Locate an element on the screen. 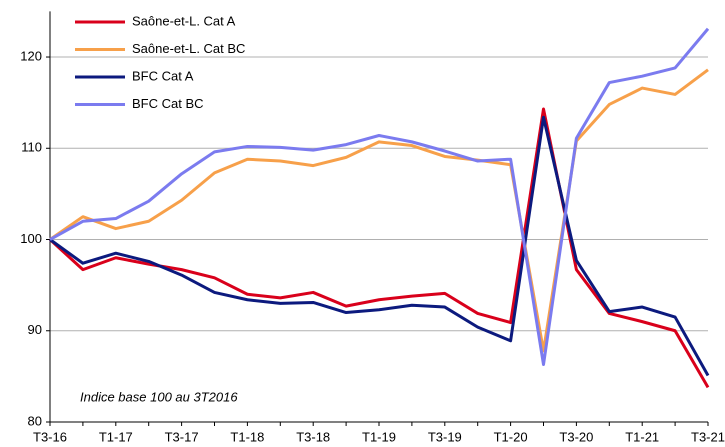 This screenshot has height=447, width=725. y-tick-label: 100 is located at coordinates (31, 238).